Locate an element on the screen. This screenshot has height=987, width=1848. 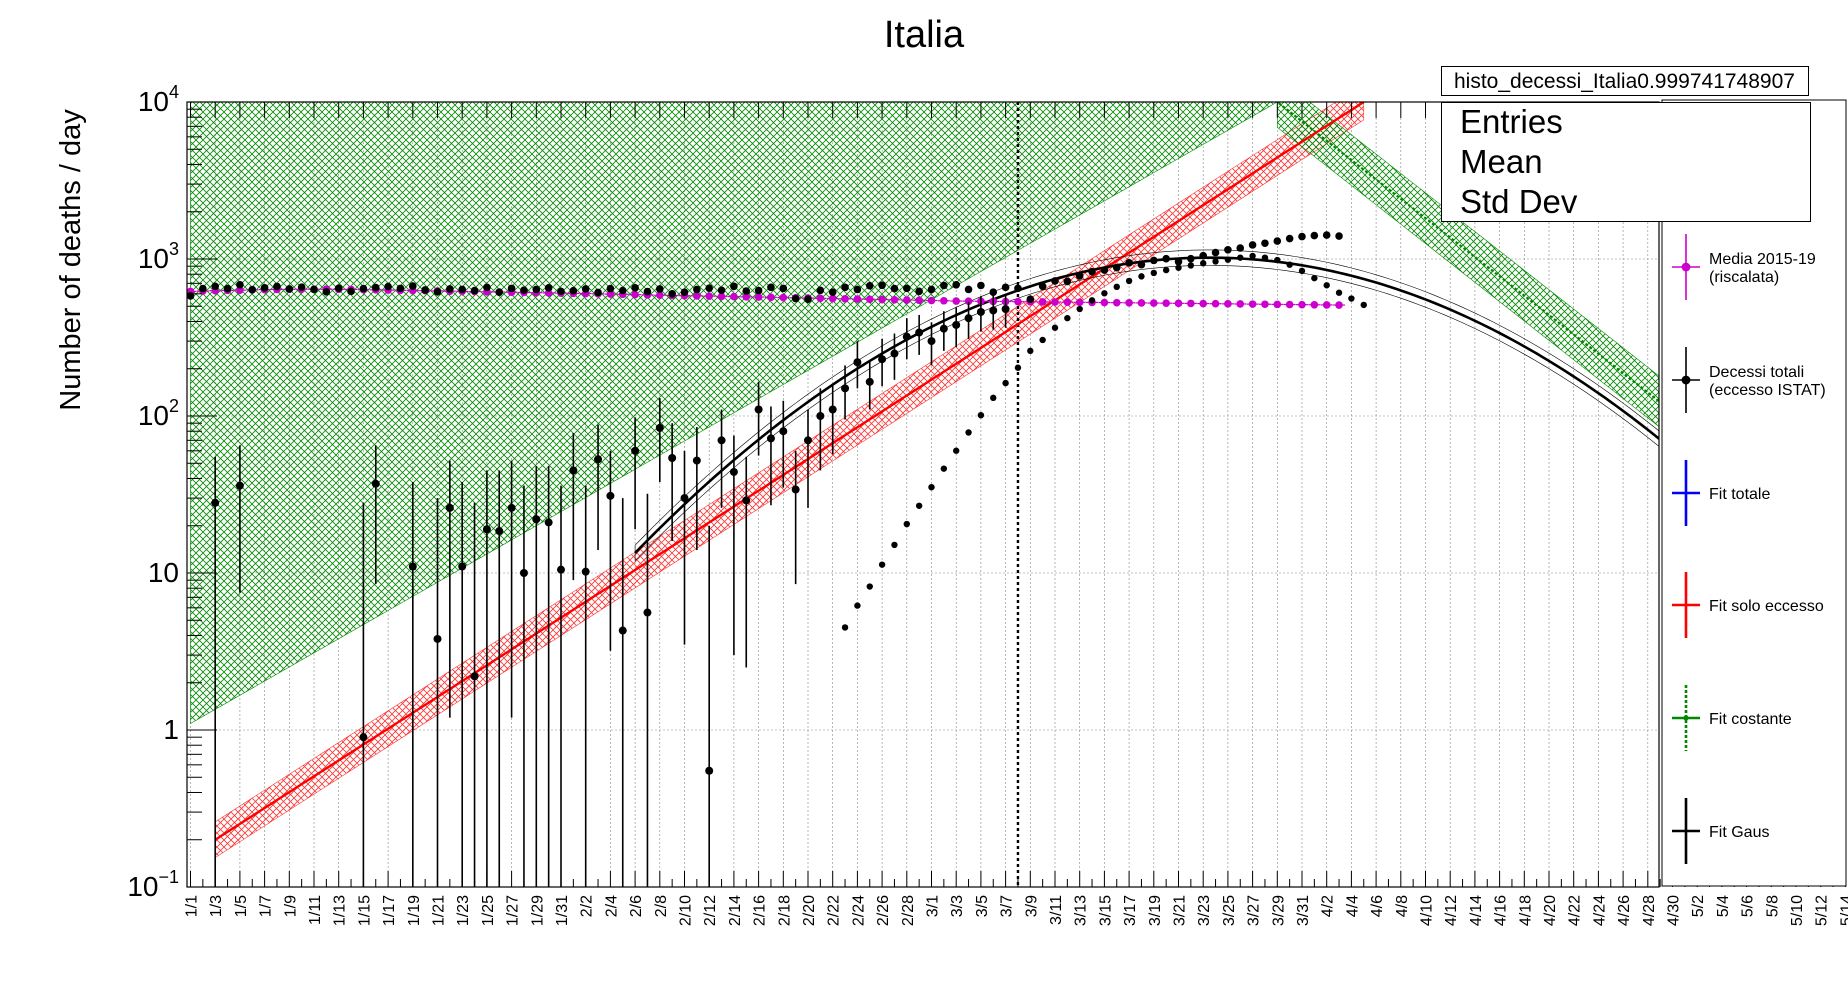
x-tick-label: 4/10 is located at coordinates (1427, 910).